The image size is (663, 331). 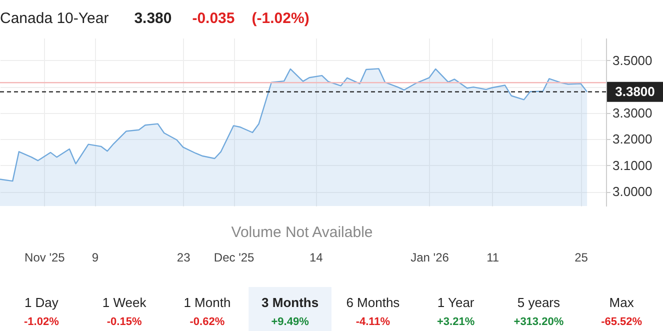 I want to click on x-tick-label: 14, so click(x=316, y=257).